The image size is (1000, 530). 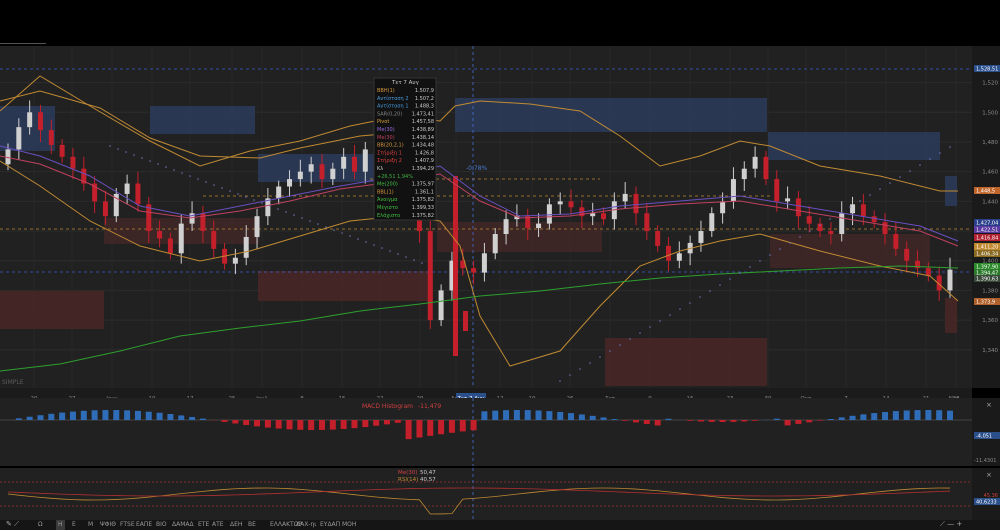 I want to click on symbol-item: ΒΕ, so click(x=252, y=524).